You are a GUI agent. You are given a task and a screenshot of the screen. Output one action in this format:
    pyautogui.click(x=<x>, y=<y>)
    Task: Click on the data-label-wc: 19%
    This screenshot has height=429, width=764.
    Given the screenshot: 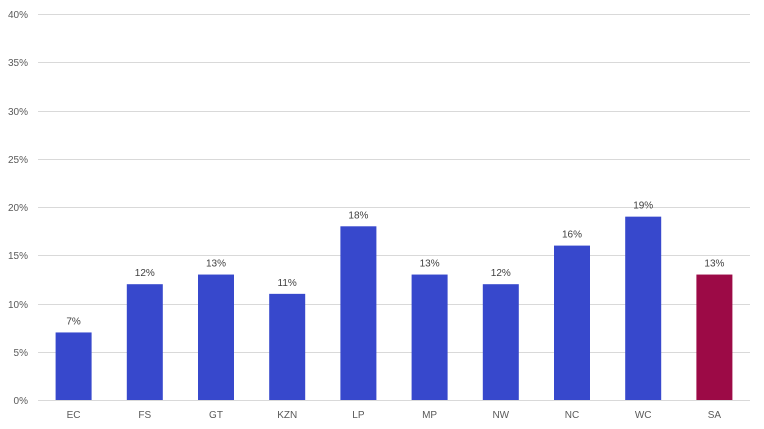 What is the action you would take?
    pyautogui.click(x=643, y=206)
    